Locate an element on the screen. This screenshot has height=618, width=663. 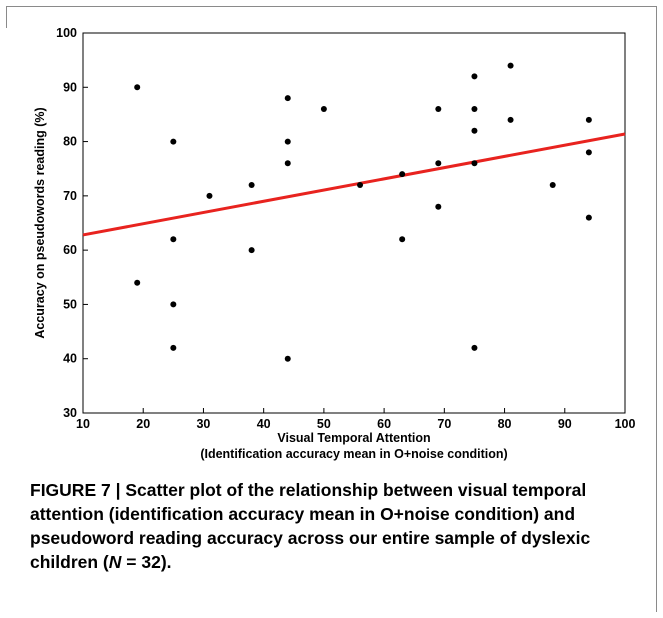
x-tick-label: 70 is located at coordinates (444, 424).